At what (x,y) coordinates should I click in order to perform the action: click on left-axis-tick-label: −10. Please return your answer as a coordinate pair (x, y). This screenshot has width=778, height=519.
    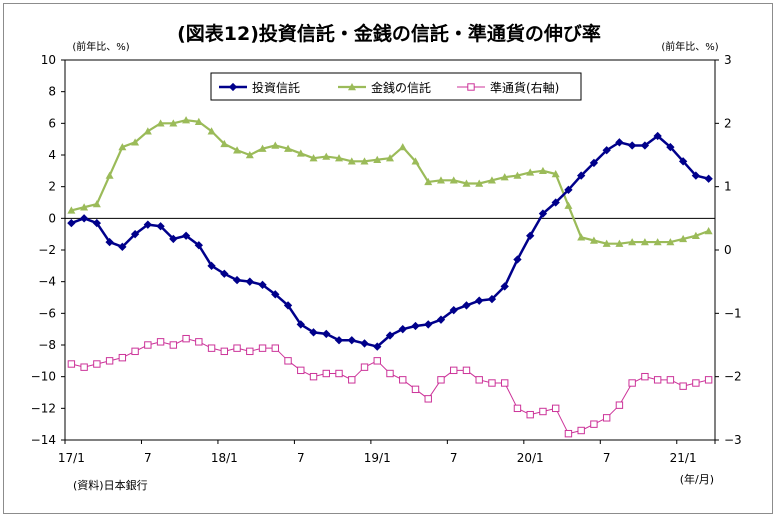
    Looking at the image, I should click on (43, 377).